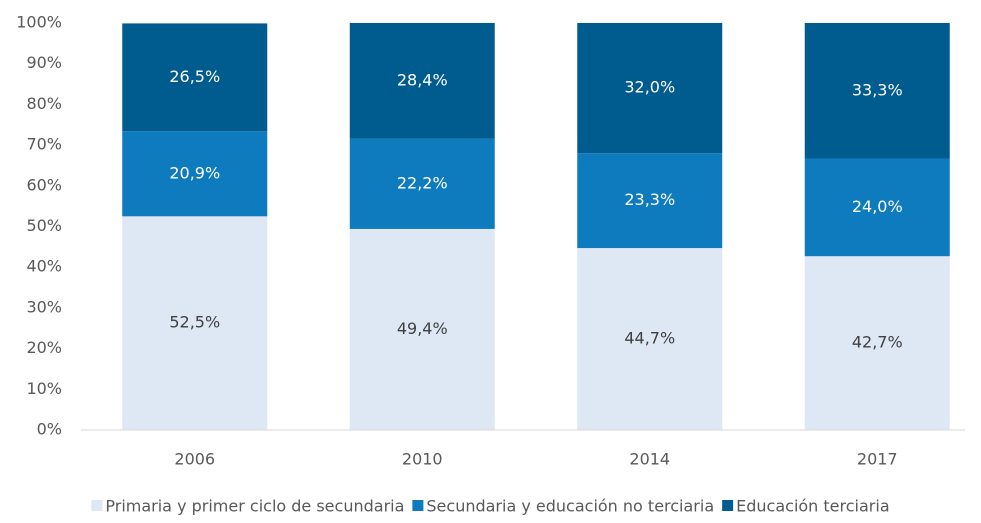  I want to click on value-label: 52,5%, so click(194, 322).